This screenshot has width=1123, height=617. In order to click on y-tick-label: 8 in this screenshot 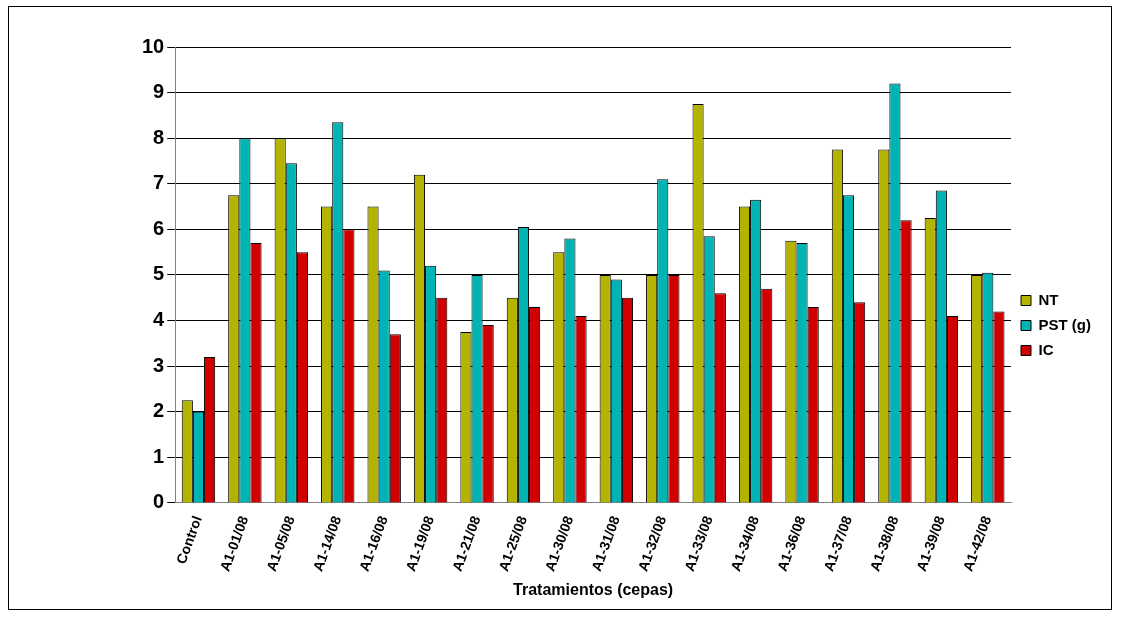, I will do `click(159, 136)`.